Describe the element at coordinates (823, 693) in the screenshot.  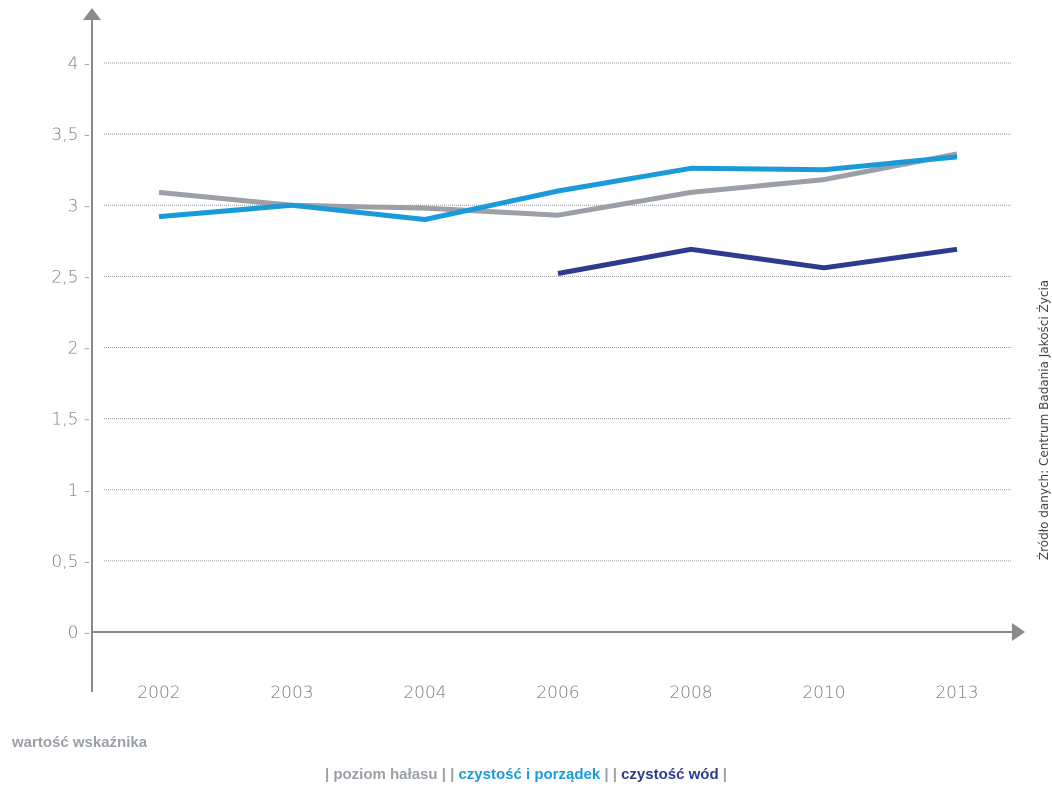
I see `x-tick-label: 2010` at that location.